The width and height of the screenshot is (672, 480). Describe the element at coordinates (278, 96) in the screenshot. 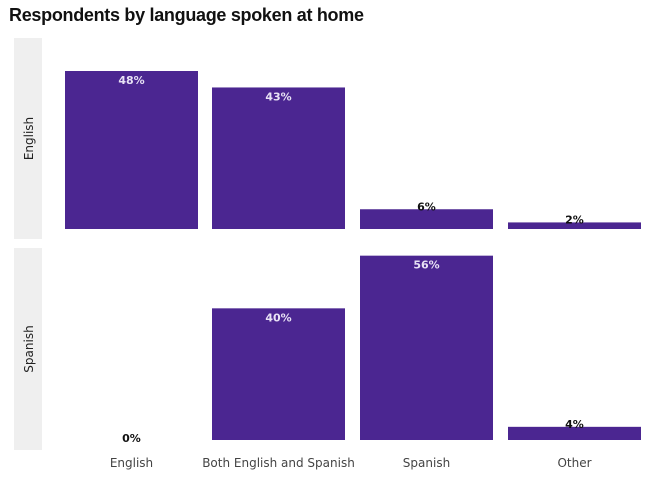

I see `bar-label-0-1: 43%` at that location.